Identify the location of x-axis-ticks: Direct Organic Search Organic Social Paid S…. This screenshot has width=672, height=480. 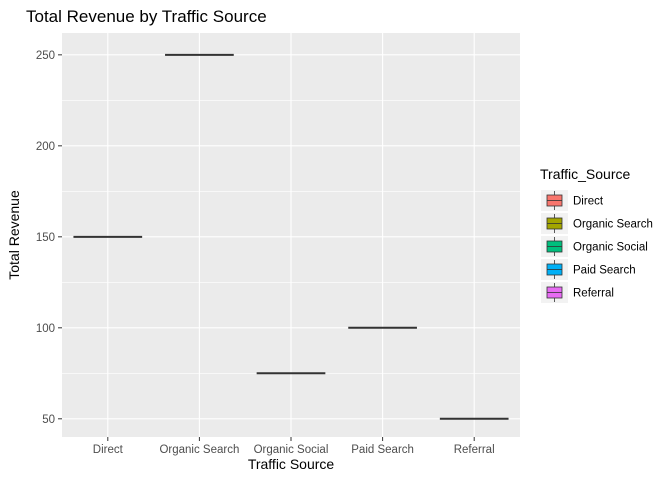
(294, 446).